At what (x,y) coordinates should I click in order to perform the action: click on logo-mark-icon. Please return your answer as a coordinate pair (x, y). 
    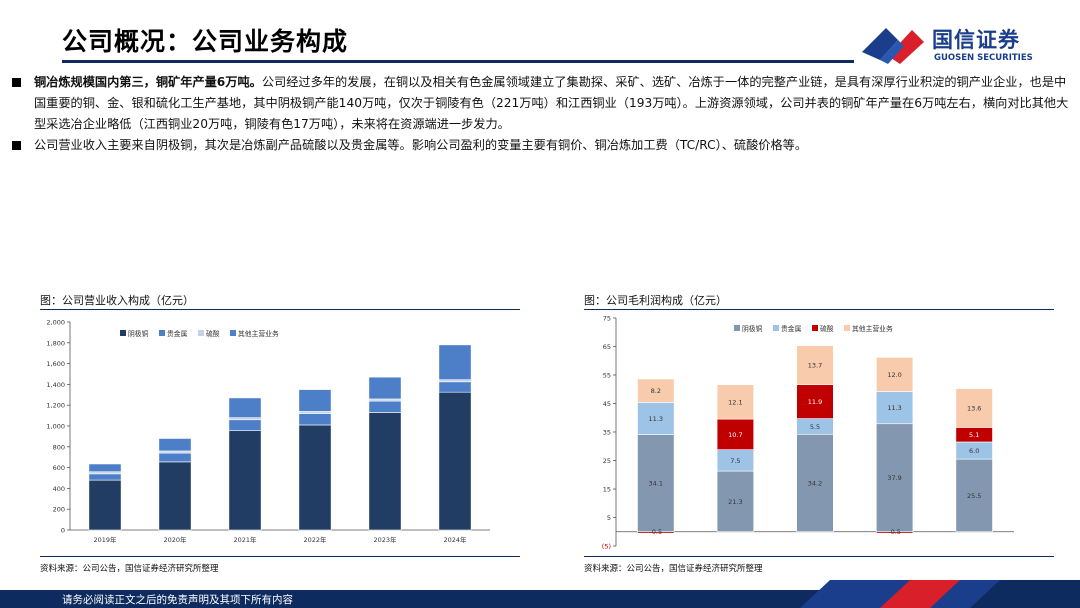
    Looking at the image, I should click on (893, 46).